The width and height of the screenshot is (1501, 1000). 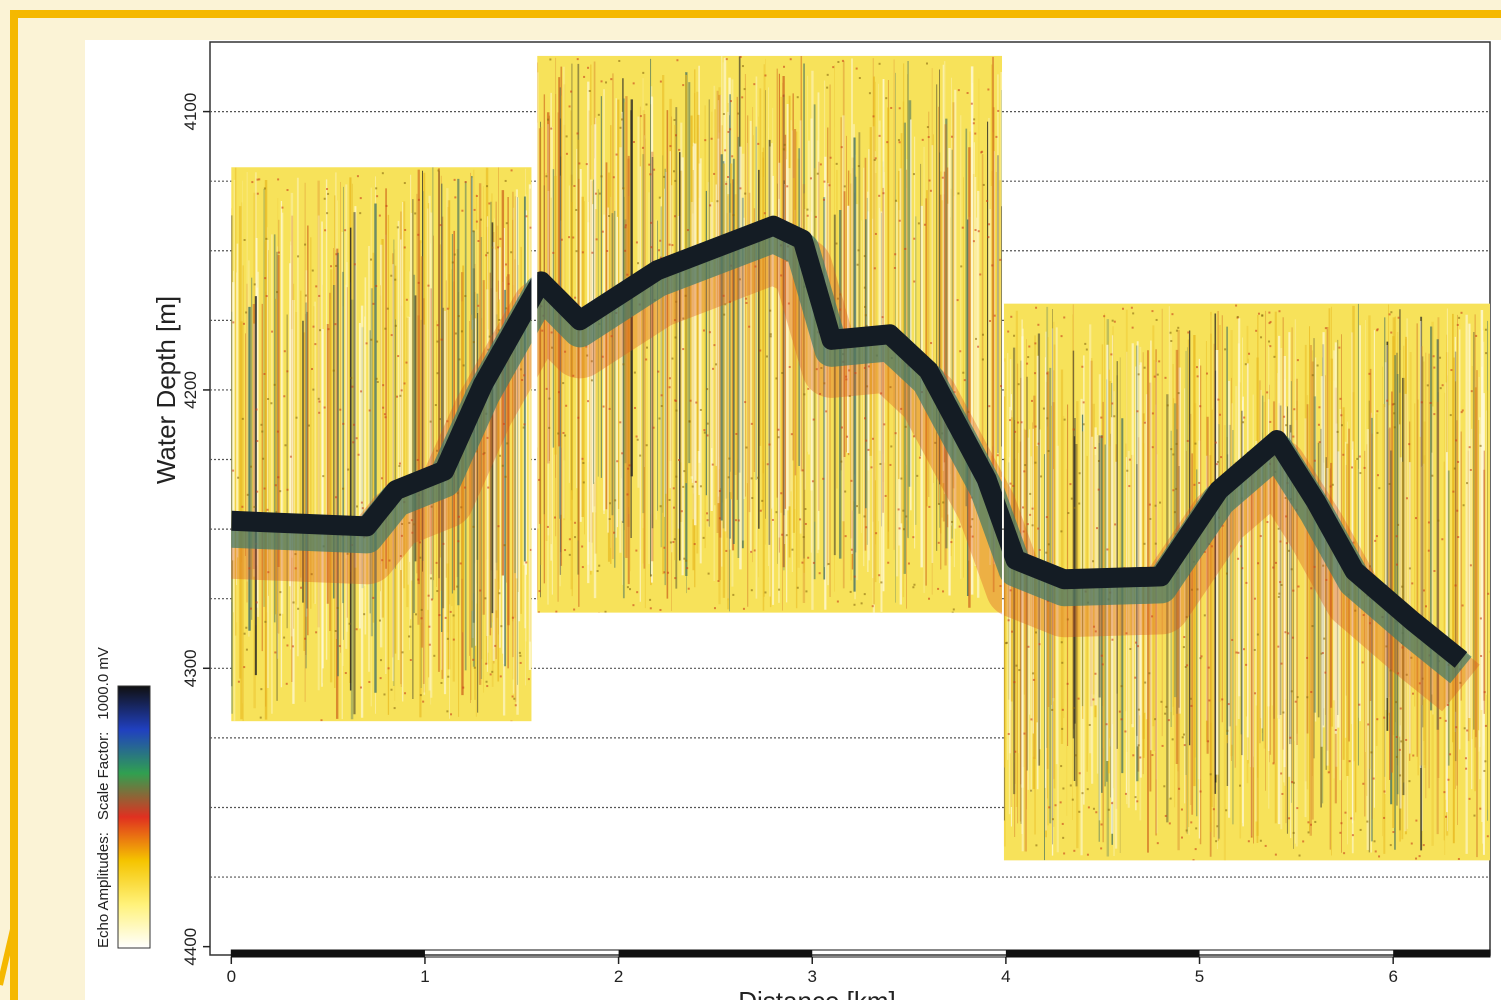 What do you see at coordinates (103, 776) in the screenshot?
I see `colorbar-label: Scale Factor:` at bounding box center [103, 776].